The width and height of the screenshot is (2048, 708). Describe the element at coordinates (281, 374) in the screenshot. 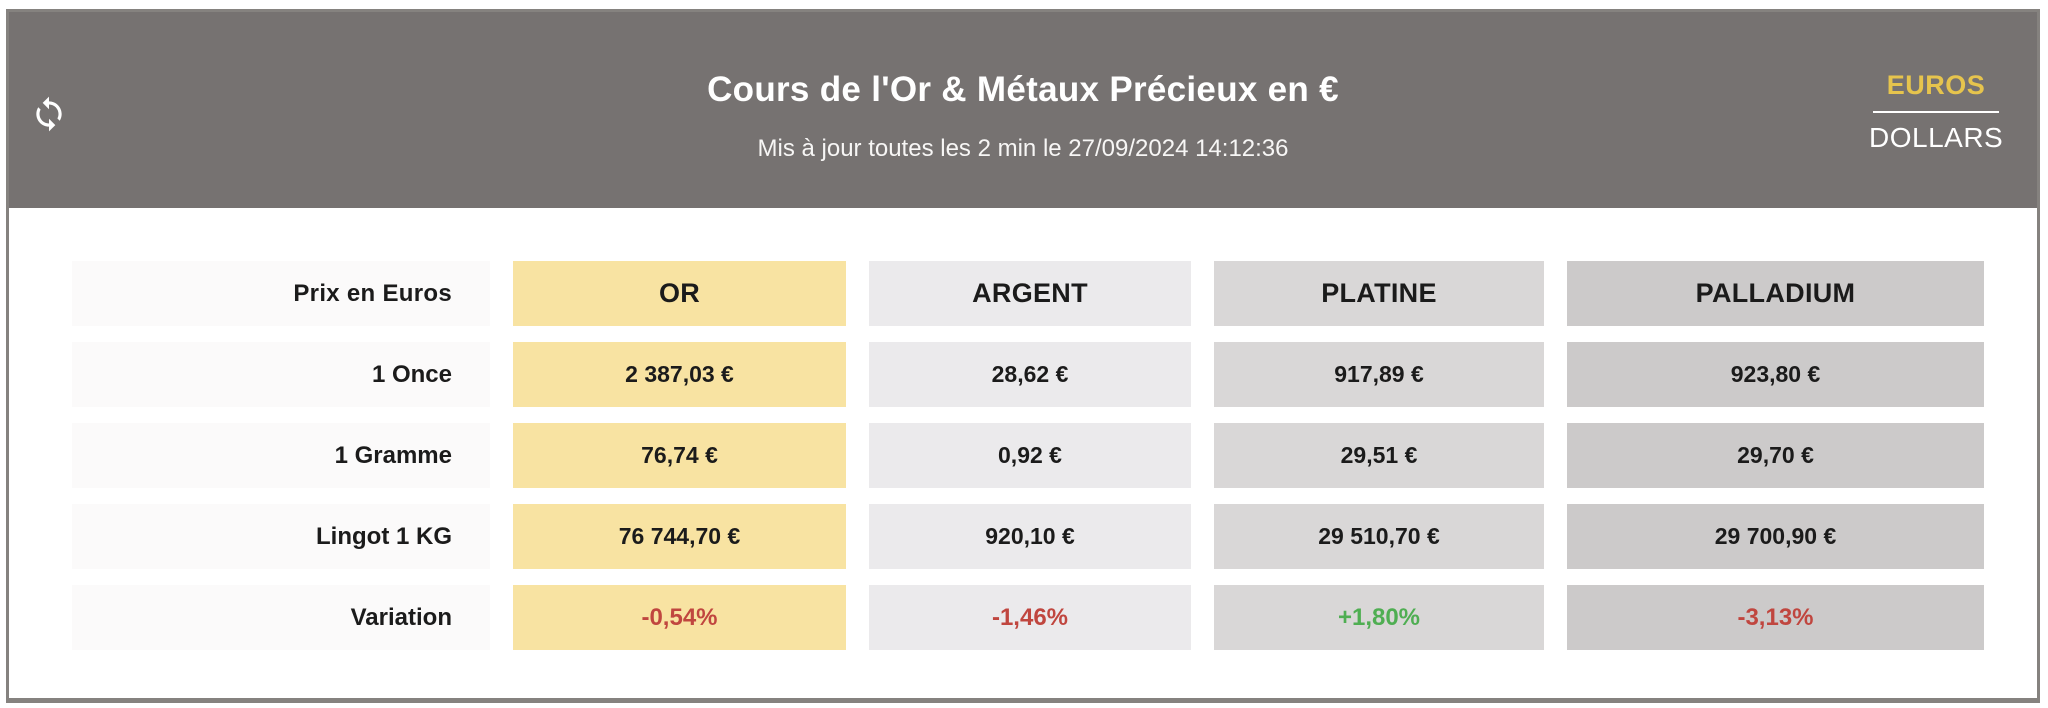

I see `row-label-once: 1 Once` at that location.